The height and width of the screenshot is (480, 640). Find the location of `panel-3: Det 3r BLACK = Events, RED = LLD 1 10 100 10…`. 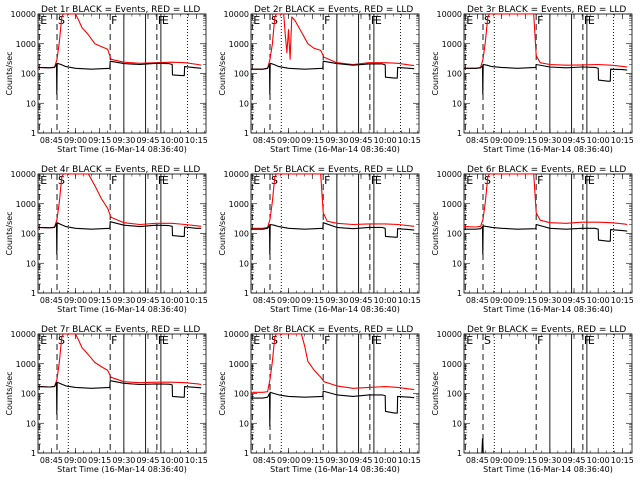

panel-3: Det 3r BLACK = Events, RED = LLD 1 10 100 10… is located at coordinates (532, 79).